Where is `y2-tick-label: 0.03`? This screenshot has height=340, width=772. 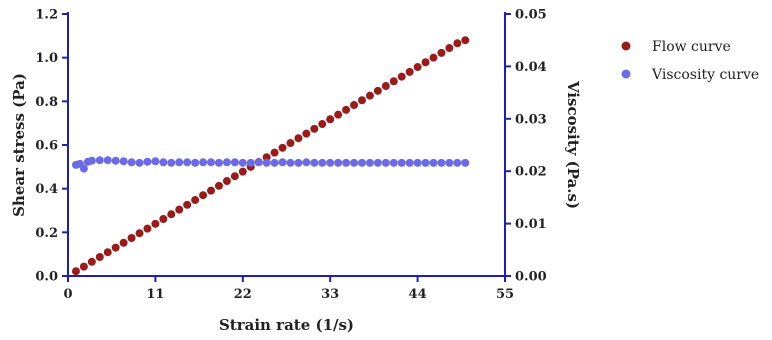 y2-tick-label: 0.03 is located at coordinates (531, 119).